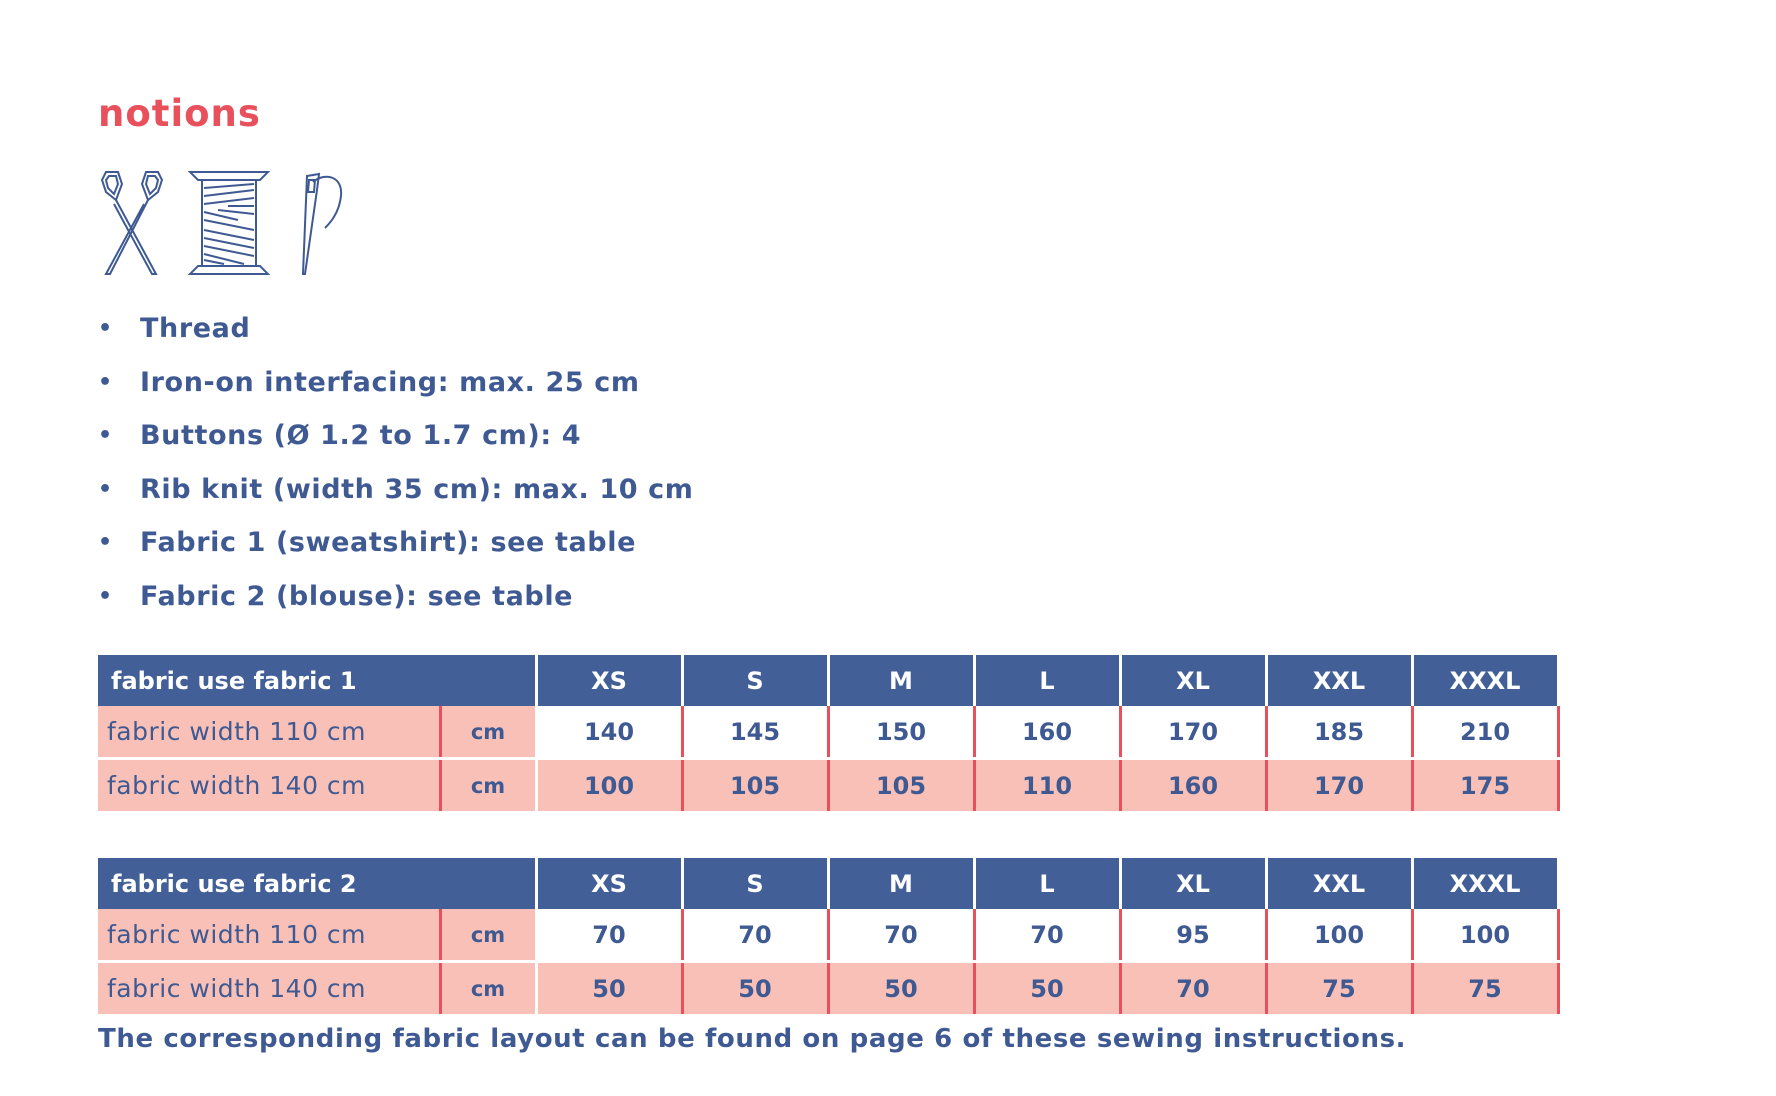 This screenshot has height=1096, width=1776. Describe the element at coordinates (179, 113) in the screenshot. I see `section-title: notions` at that location.